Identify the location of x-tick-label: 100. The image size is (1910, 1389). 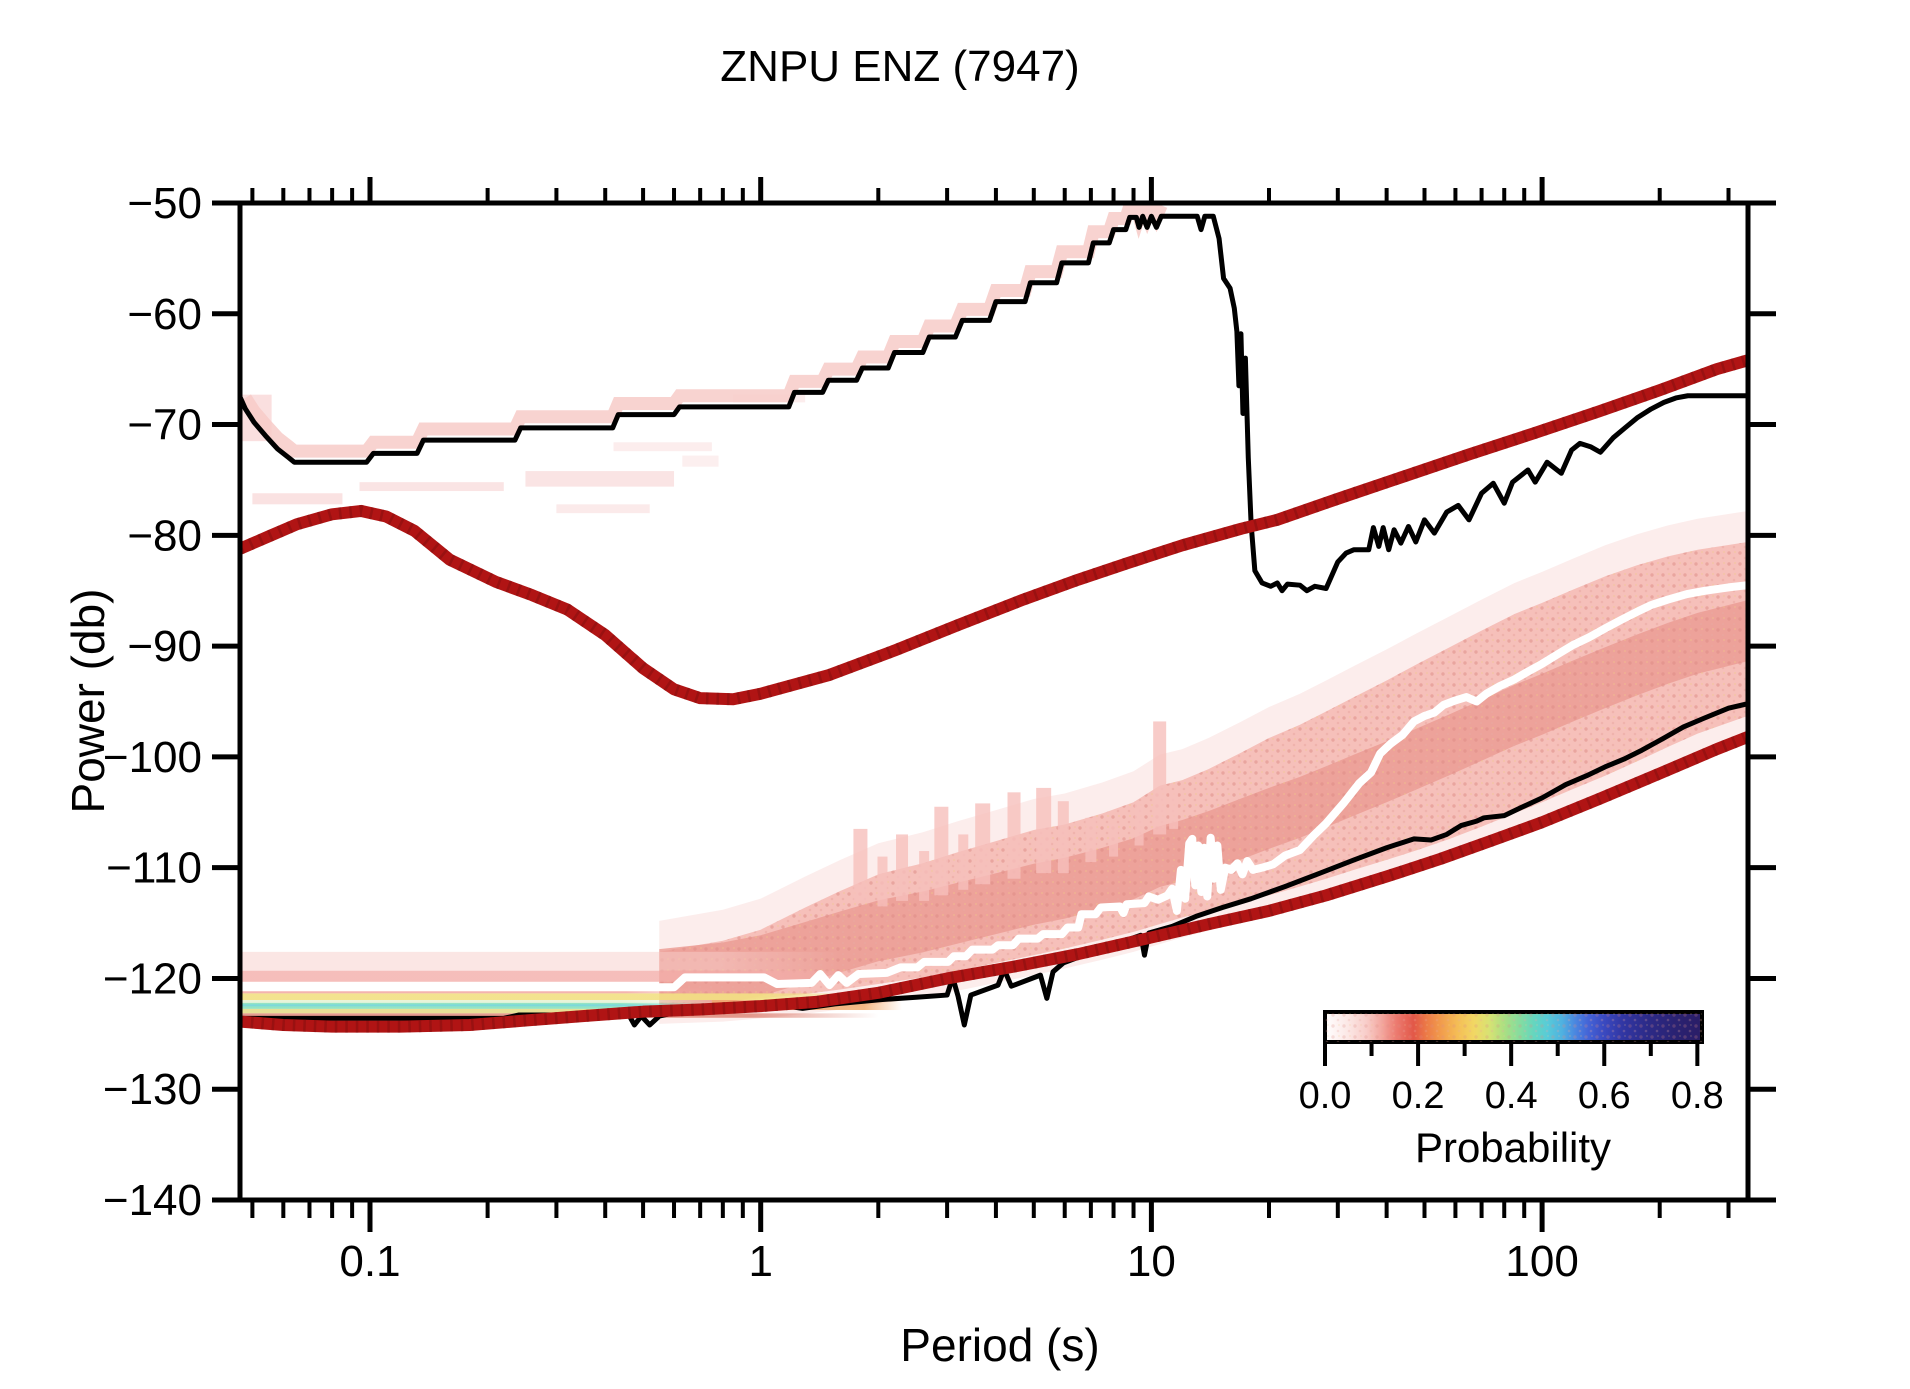
(1541, 1261).